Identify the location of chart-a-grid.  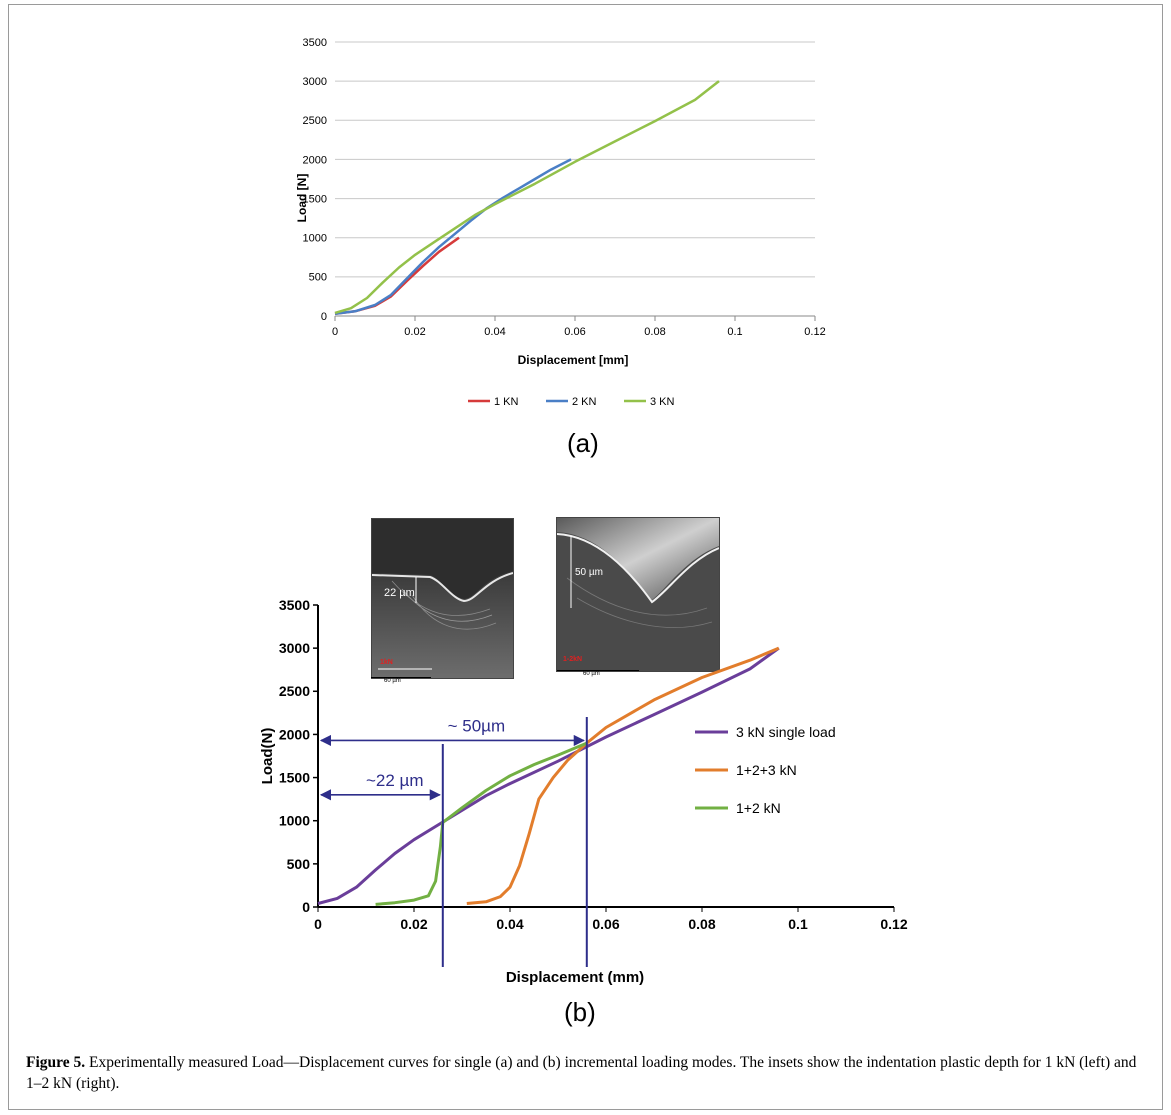
(575, 179).